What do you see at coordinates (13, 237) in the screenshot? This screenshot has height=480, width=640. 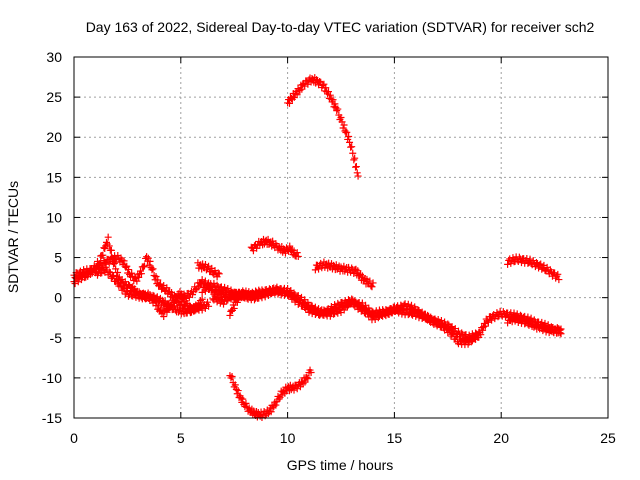 I see `y-axis-label: SDTVAR / TECUs` at bounding box center [13, 237].